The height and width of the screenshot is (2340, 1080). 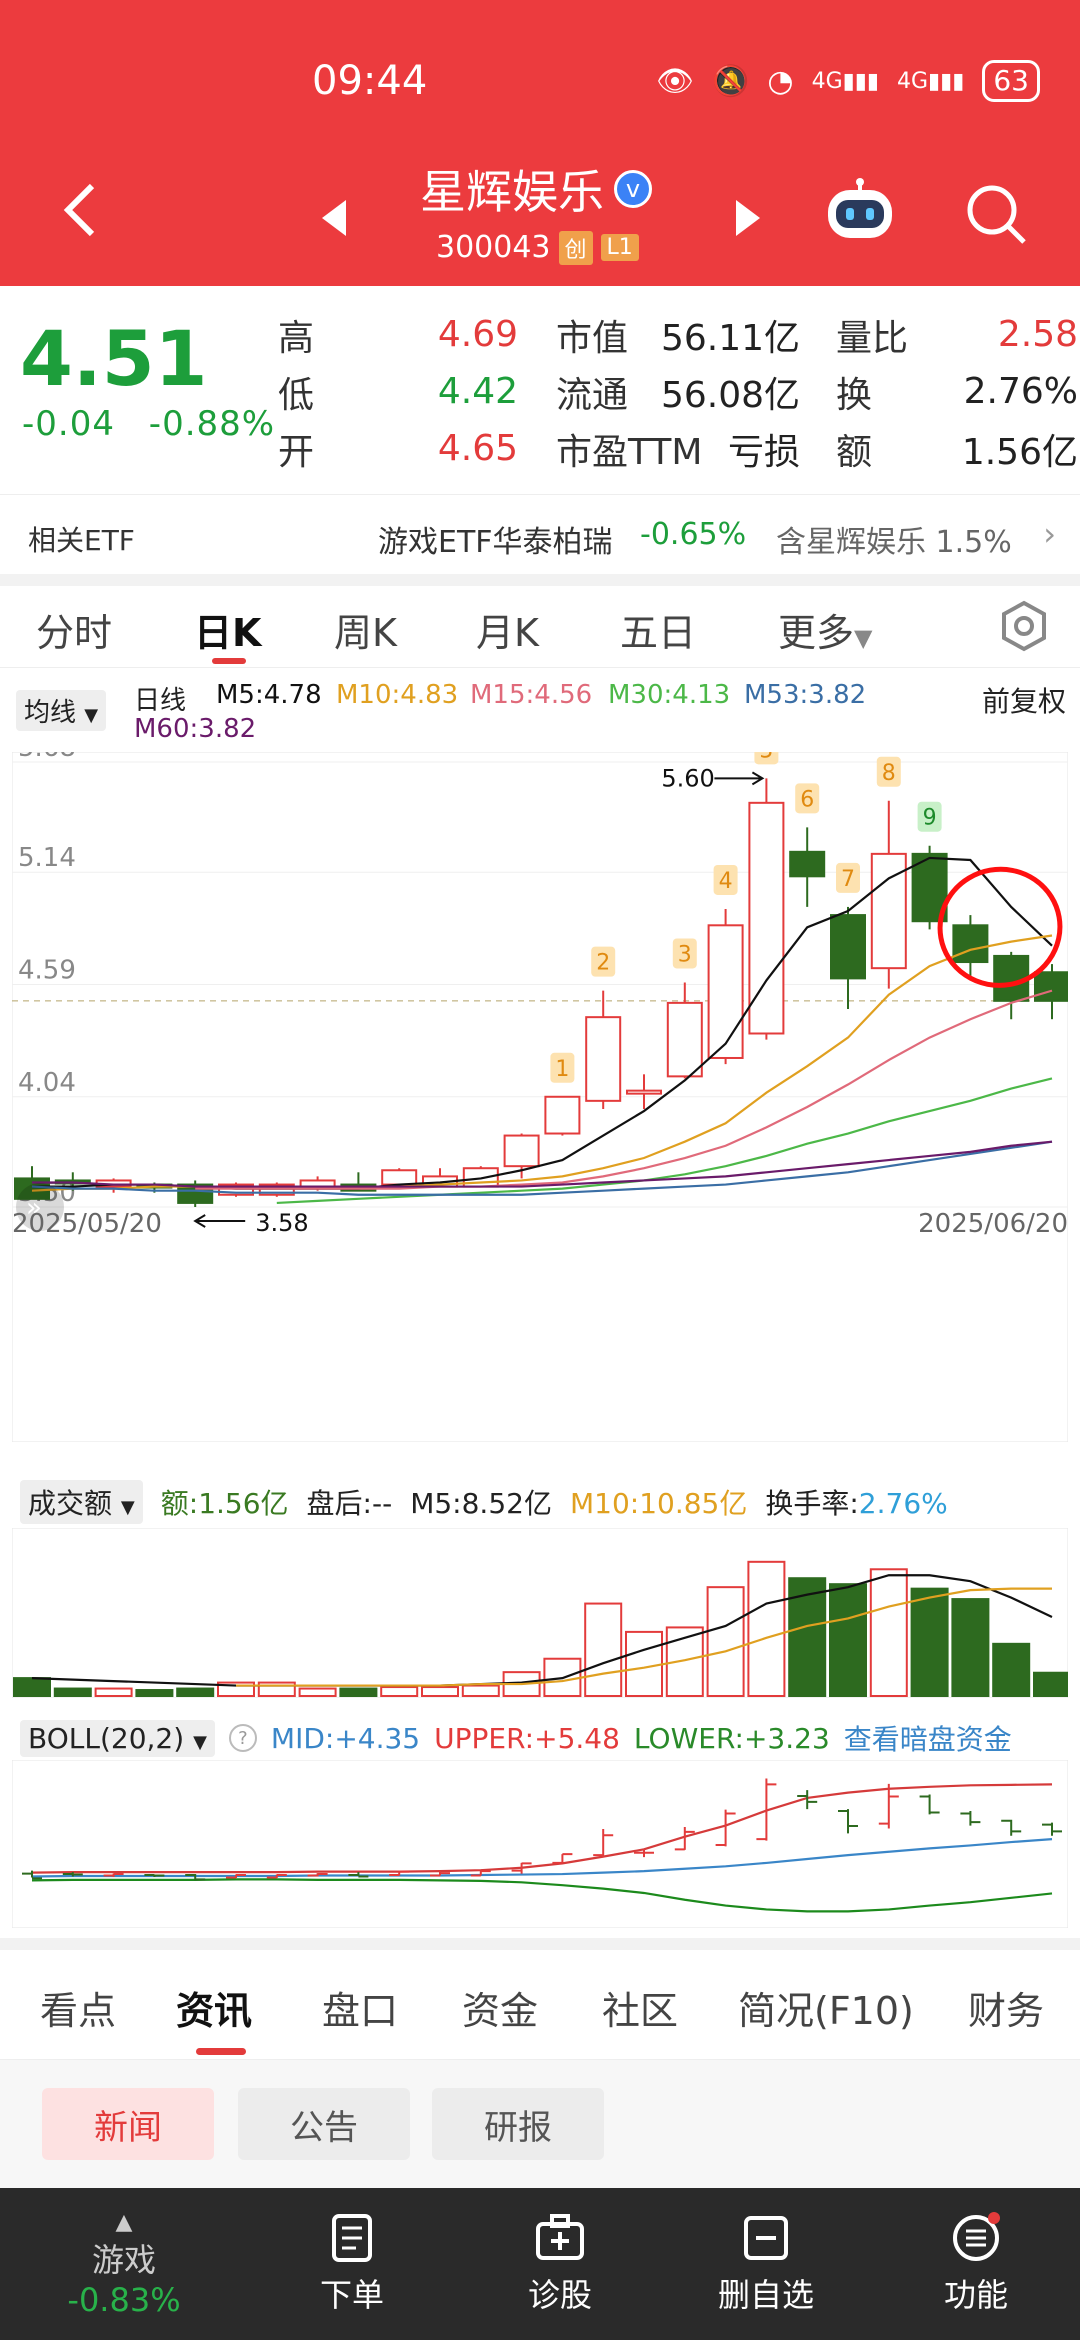 What do you see at coordinates (128, 2124) in the screenshot?
I see `filter-news: 新闻` at bounding box center [128, 2124].